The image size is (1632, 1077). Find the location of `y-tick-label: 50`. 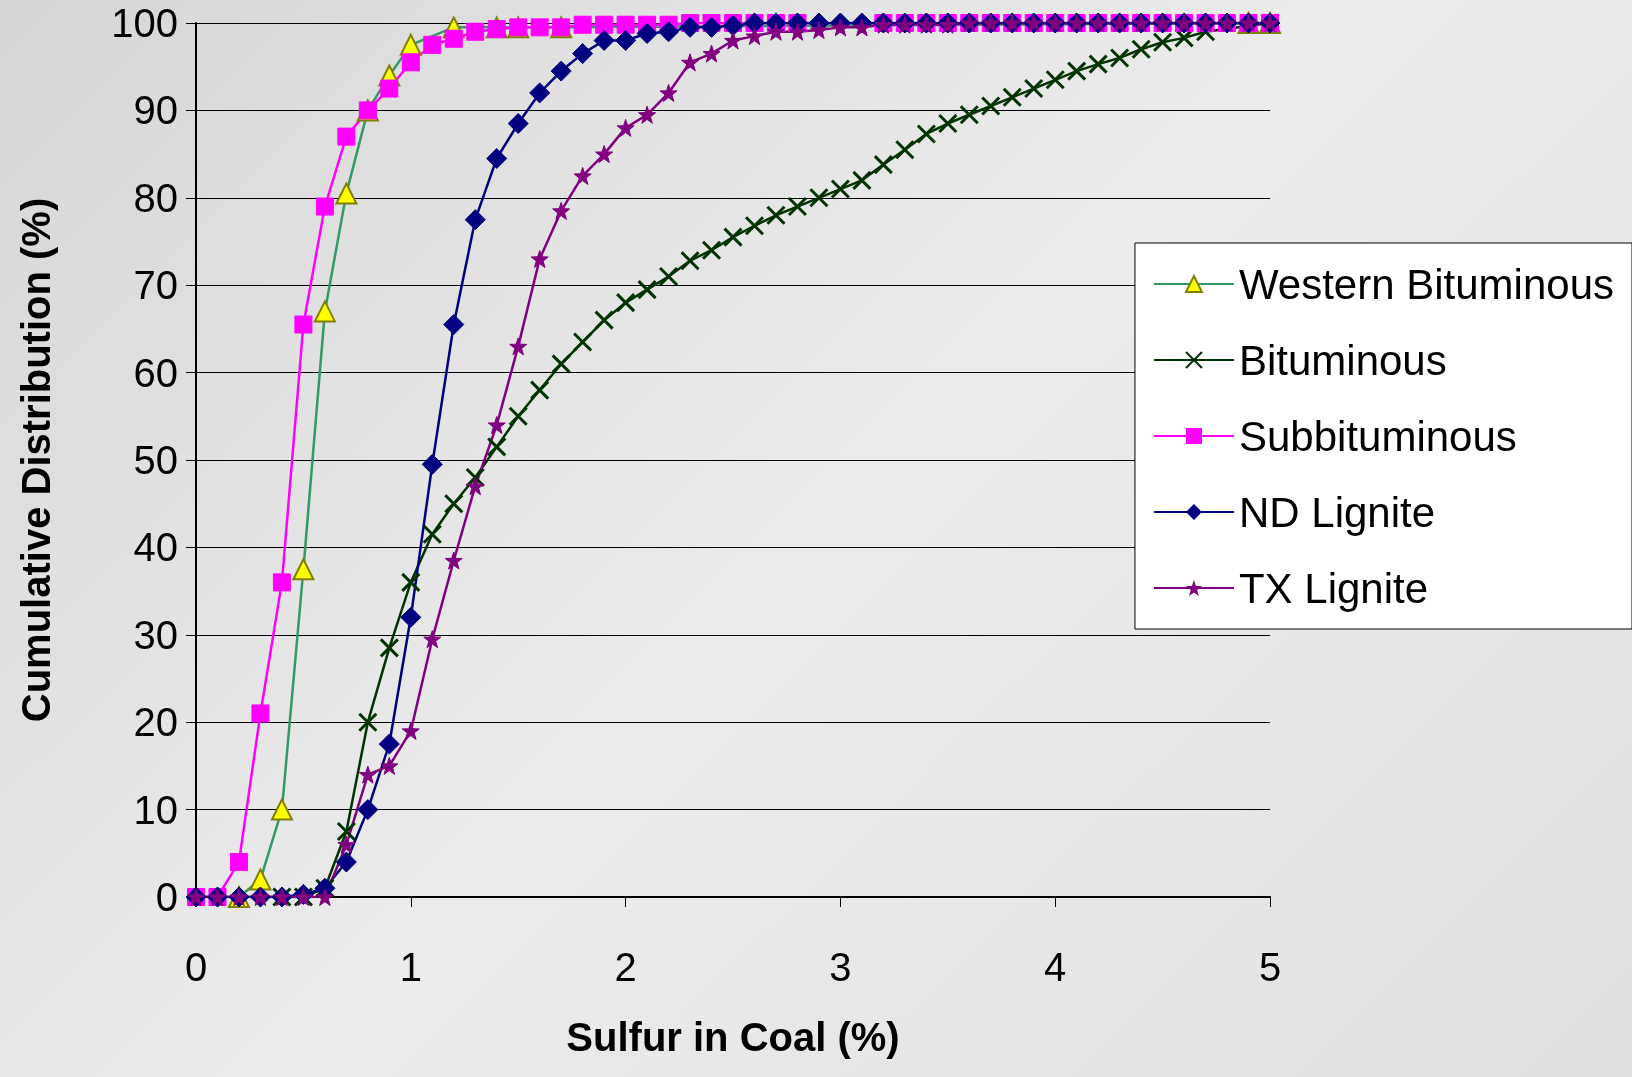

y-tick-label: 50 is located at coordinates (155, 460).